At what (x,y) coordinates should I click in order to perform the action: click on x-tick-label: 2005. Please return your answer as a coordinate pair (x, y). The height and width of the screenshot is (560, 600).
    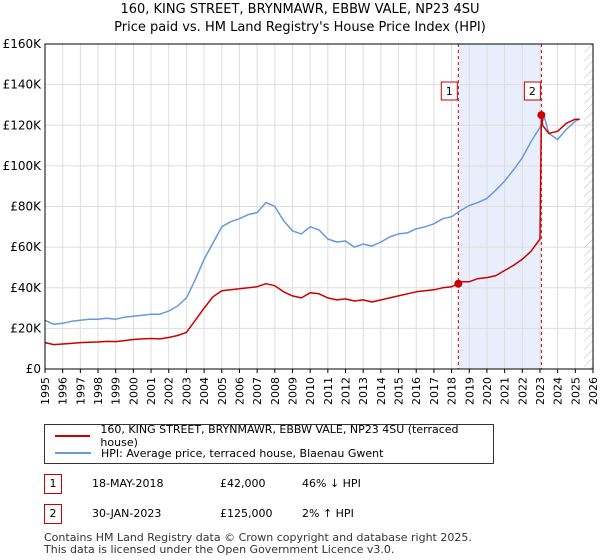
    Looking at the image, I should click on (222, 391).